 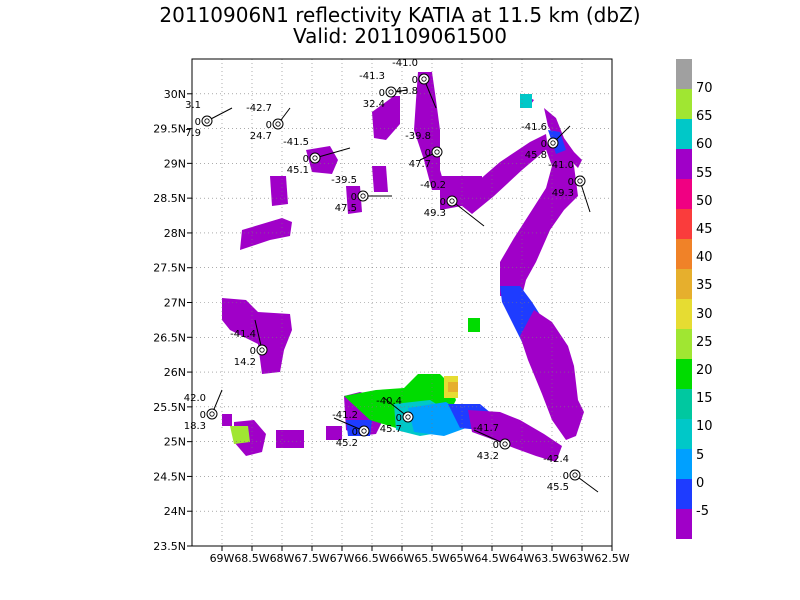 I want to click on colorbar-label: 50, so click(x=704, y=201).